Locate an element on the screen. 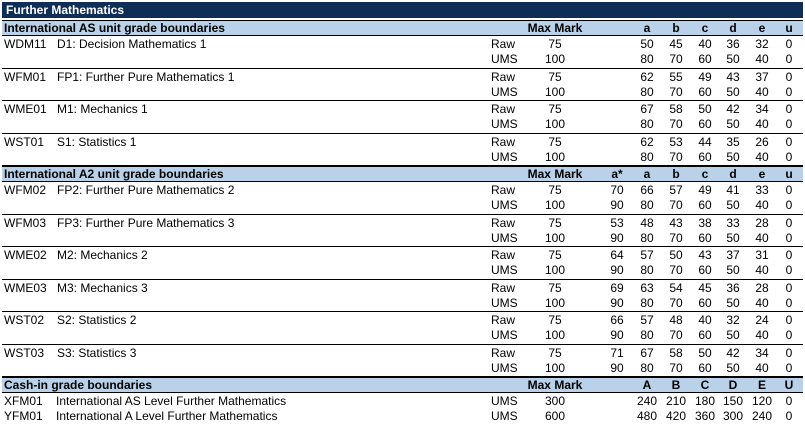 This screenshot has height=432, width=805. grade-header: d is located at coordinates (733, 28).